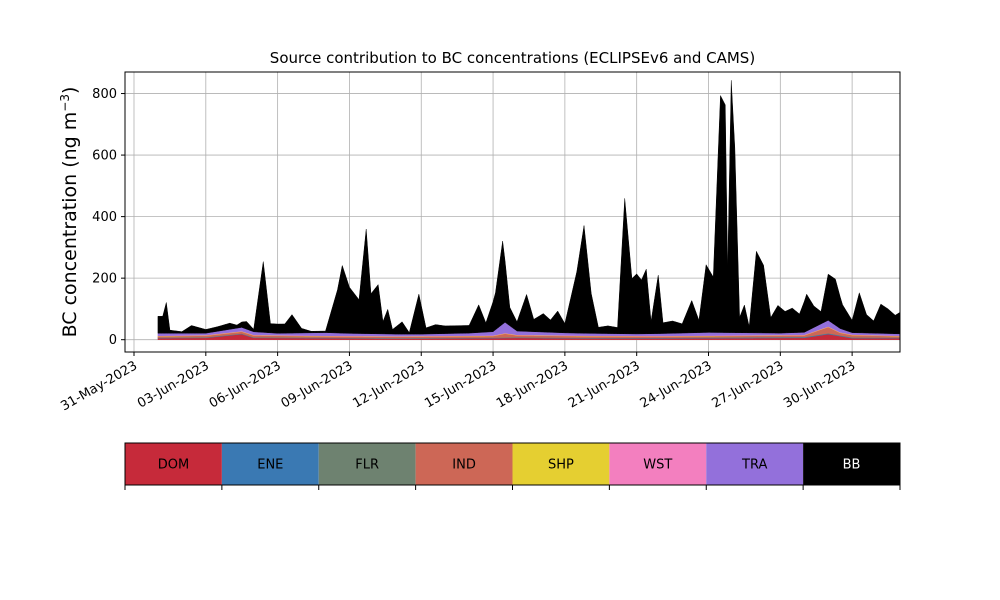 The height and width of the screenshot is (600, 1000). Describe the element at coordinates (317, 384) in the screenshot. I see `x-tick-label: 09-Jun-2023` at that location.